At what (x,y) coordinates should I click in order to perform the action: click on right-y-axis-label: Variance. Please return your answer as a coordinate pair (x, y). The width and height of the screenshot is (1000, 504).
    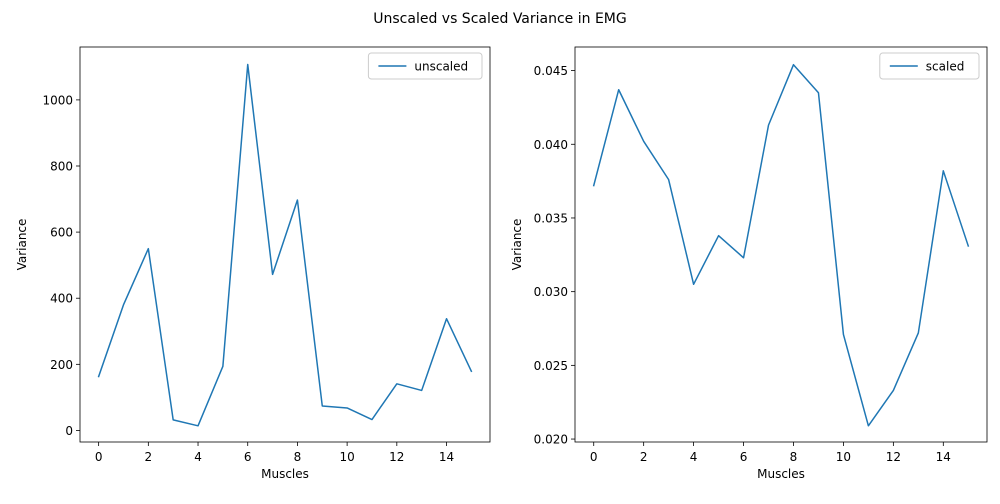
    Looking at the image, I should click on (517, 245).